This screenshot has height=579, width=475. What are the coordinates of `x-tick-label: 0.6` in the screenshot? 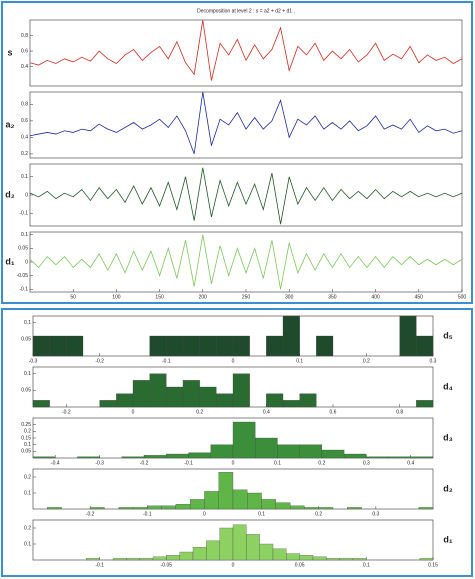 It's located at (333, 412).